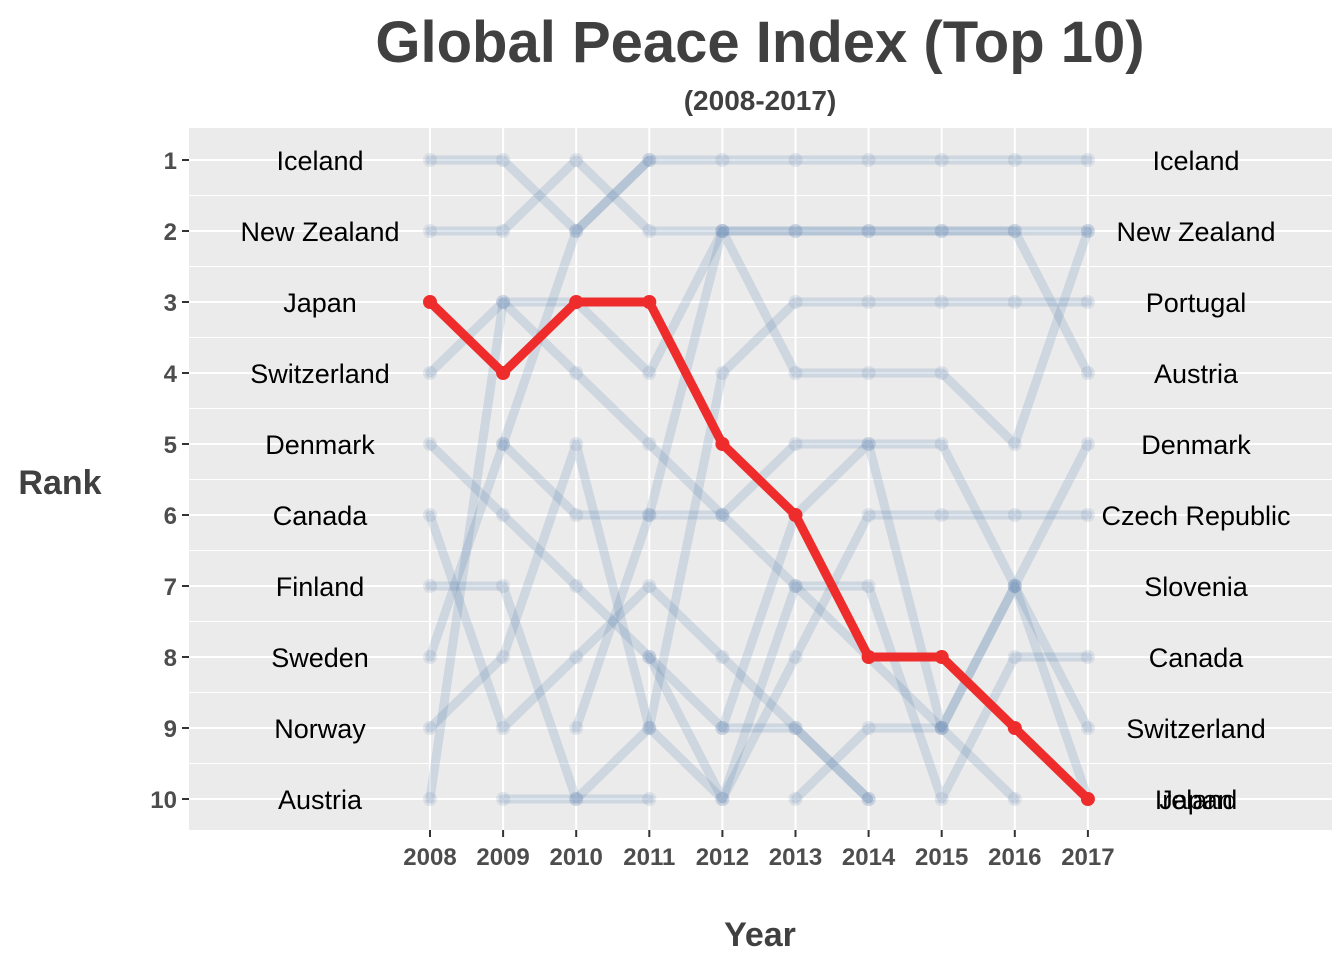 The image size is (1344, 960). What do you see at coordinates (869, 857) in the screenshot?
I see `x-tick-label: 2014` at bounding box center [869, 857].